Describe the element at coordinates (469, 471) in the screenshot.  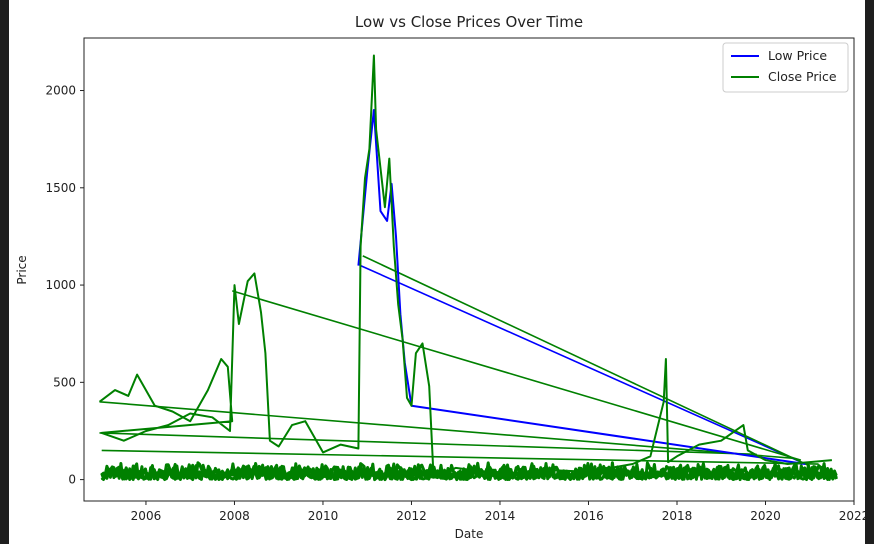
I see `noise-band-trace` at that location.